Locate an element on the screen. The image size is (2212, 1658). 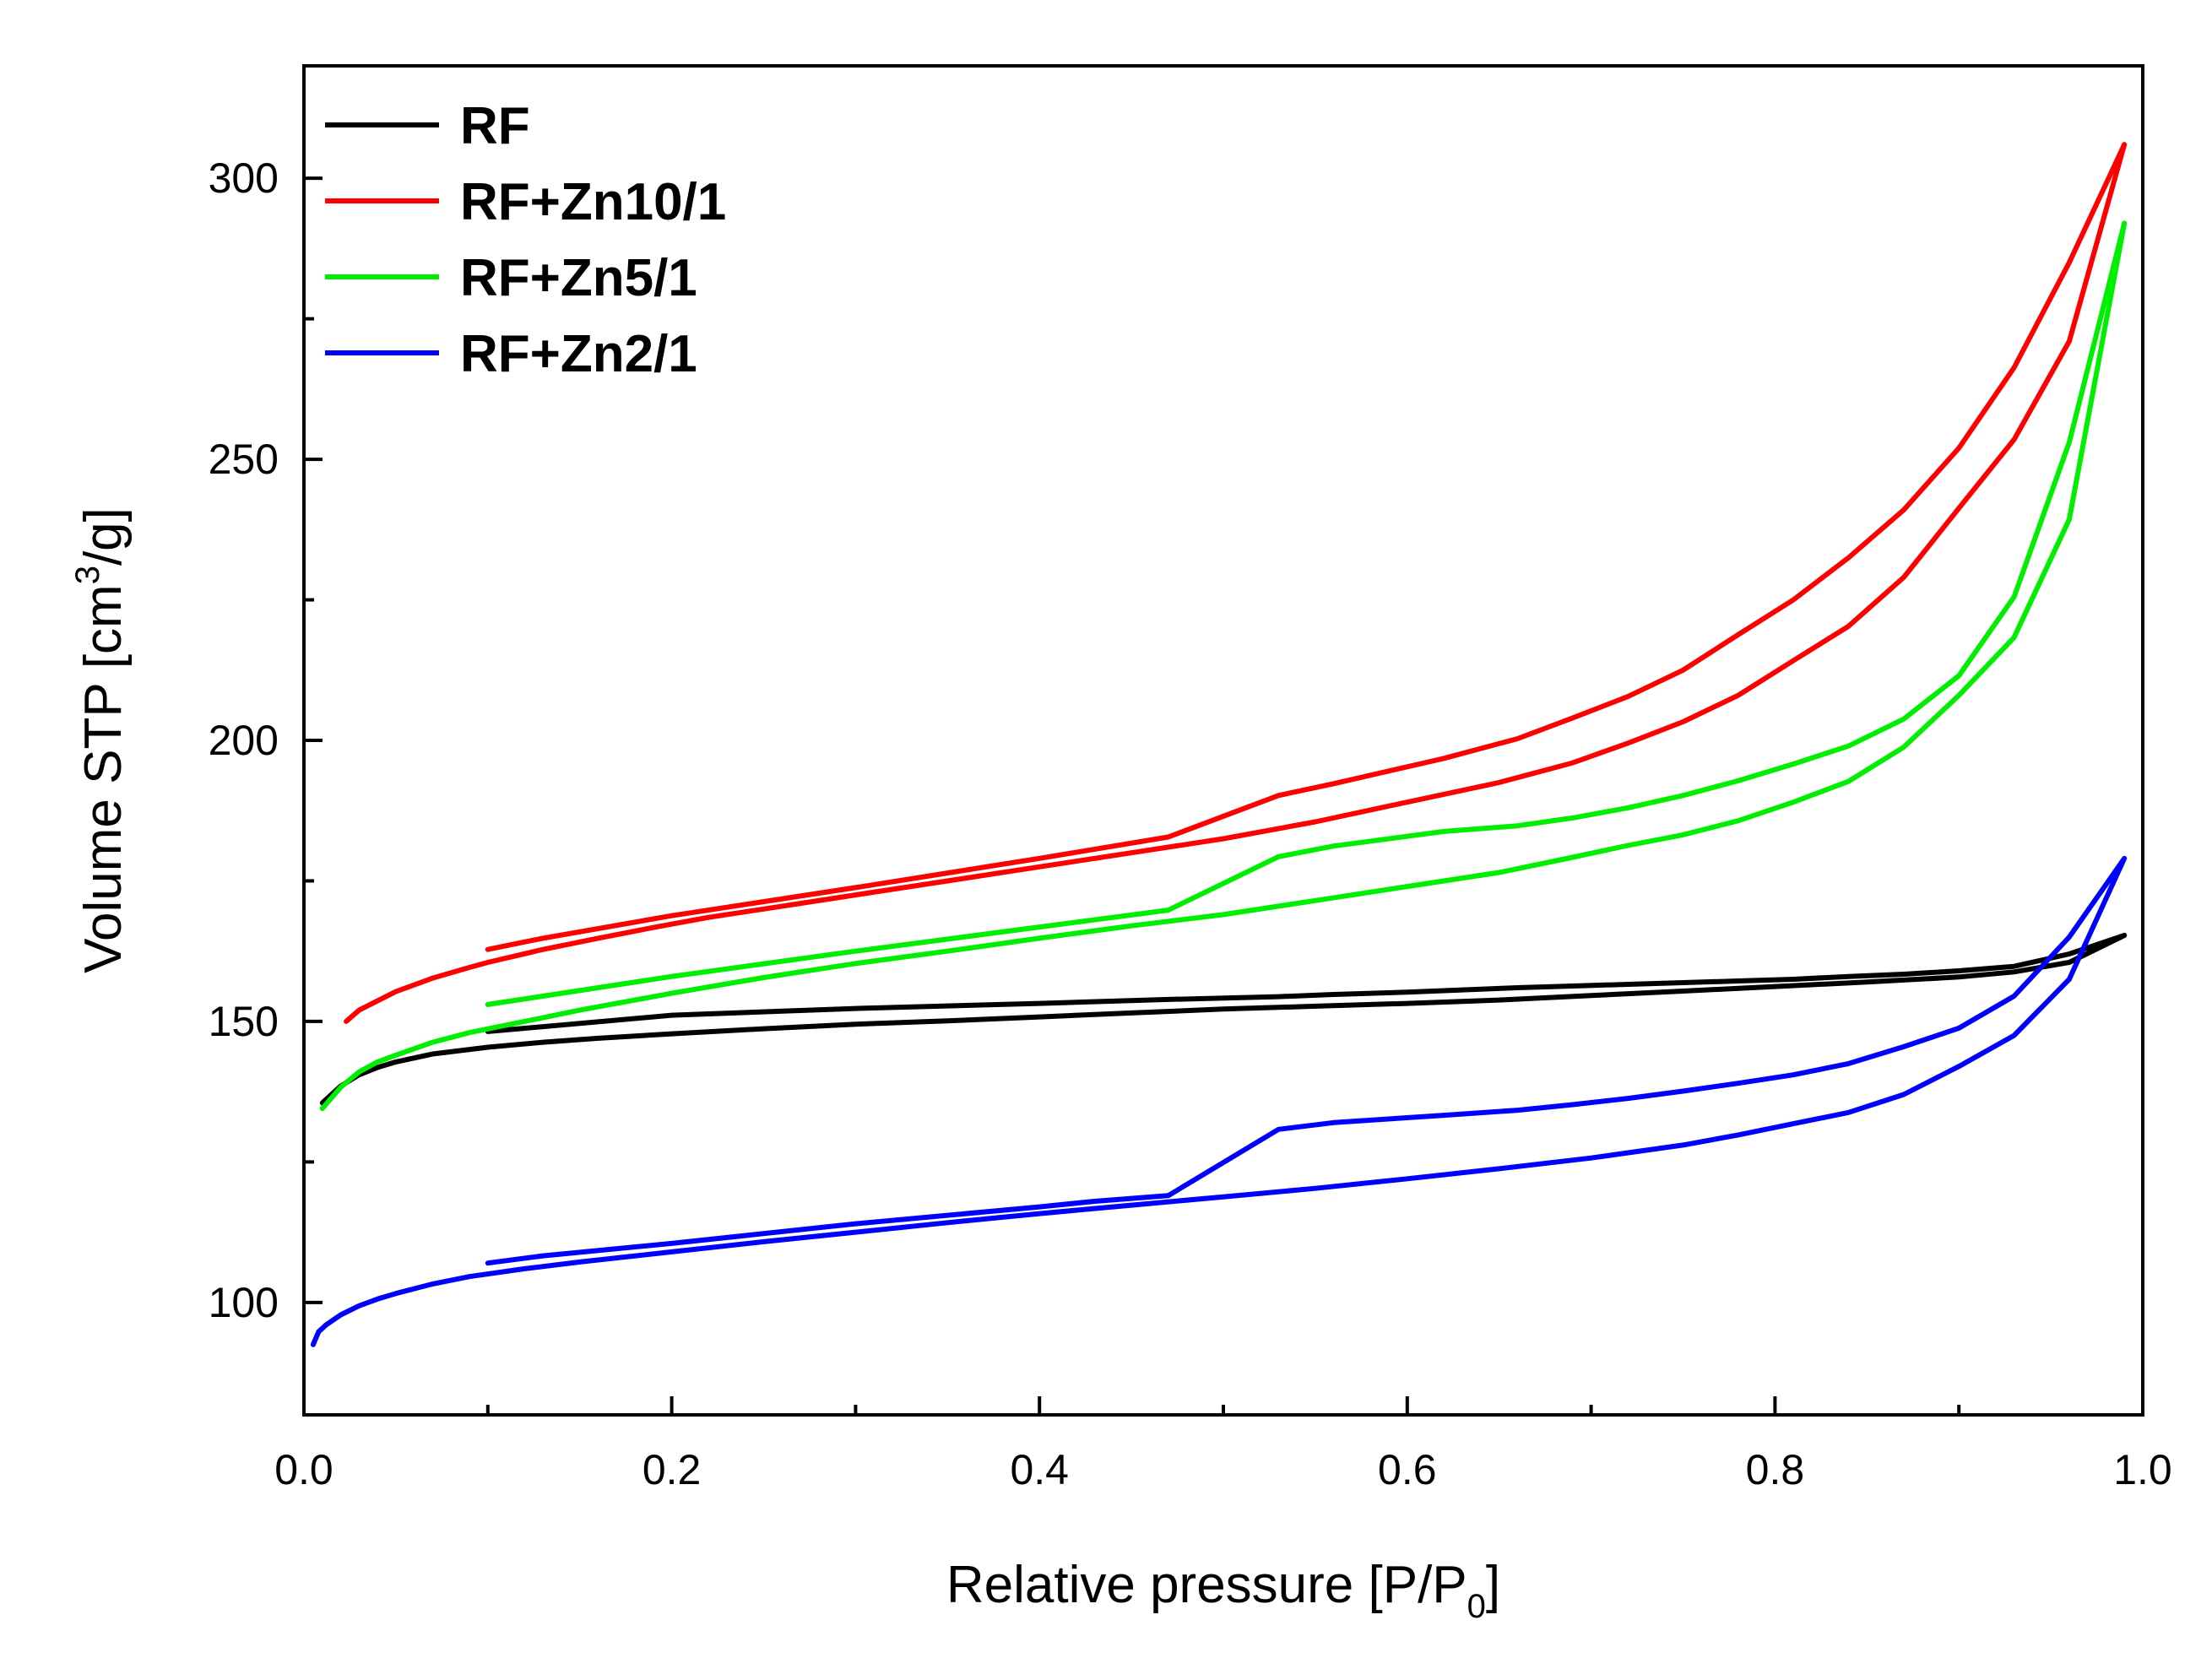
legend-label-rf-zn5-1: RF+Zn5/1 is located at coordinates (578, 278).